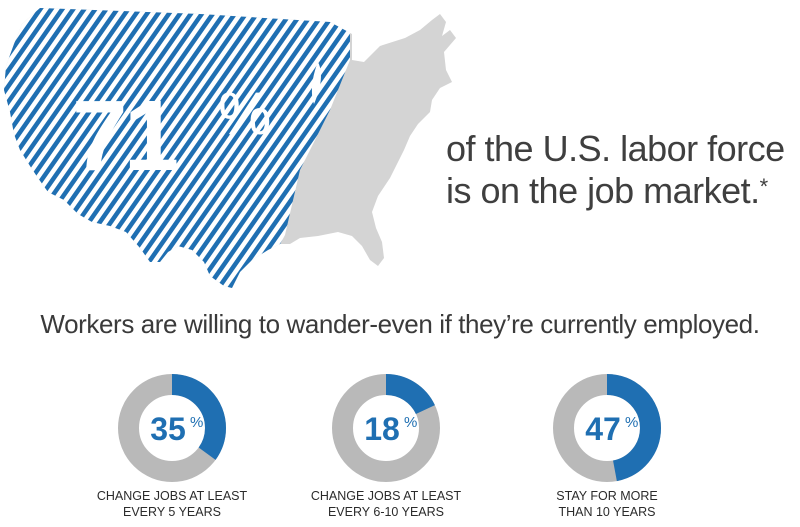 This screenshot has width=800, height=527. What do you see at coordinates (316, 83) in the screenshot?
I see `lake-michigan-shape` at bounding box center [316, 83].